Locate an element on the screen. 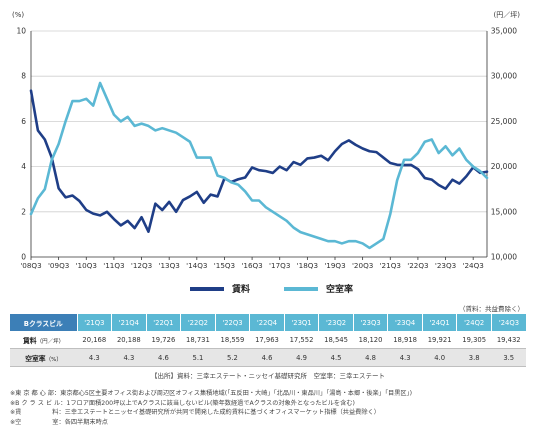  y-right-tick-label: 30,000 is located at coordinates (504, 76).